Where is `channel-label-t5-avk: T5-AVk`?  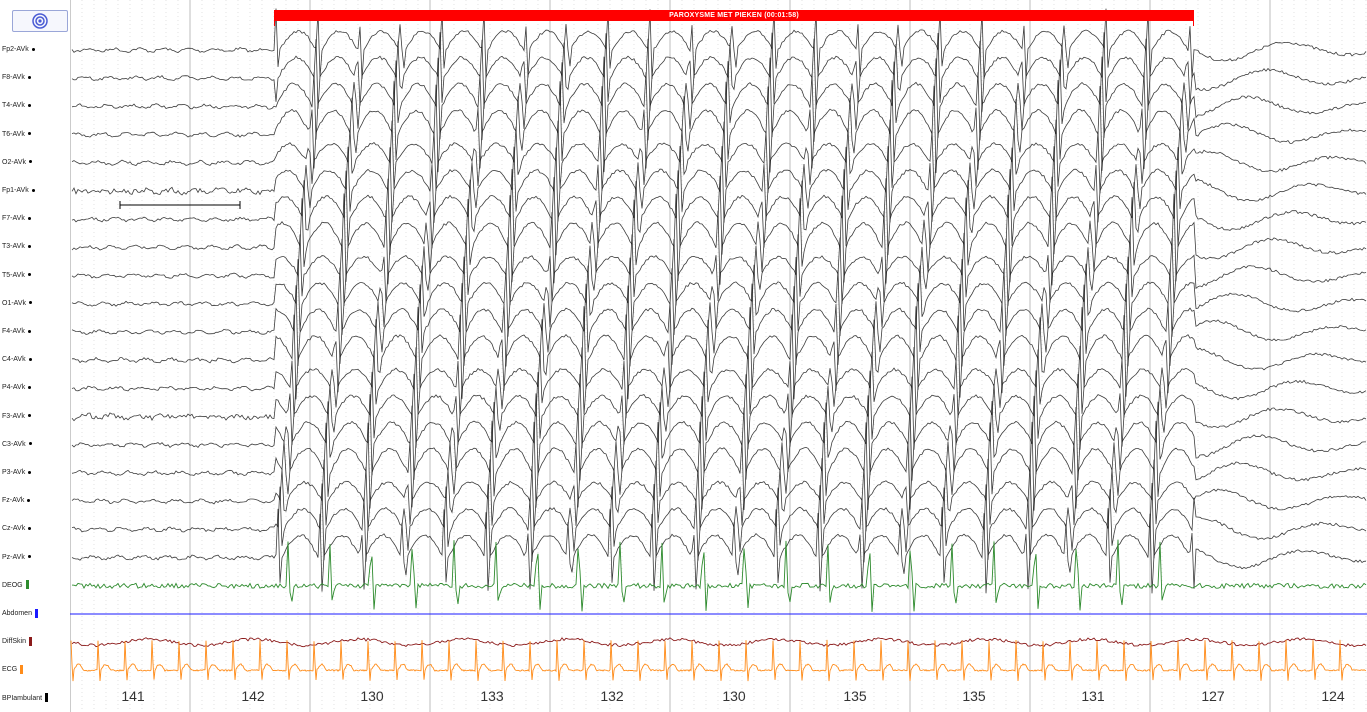 channel-label-t5-avk: T5-AVk is located at coordinates (34, 276).